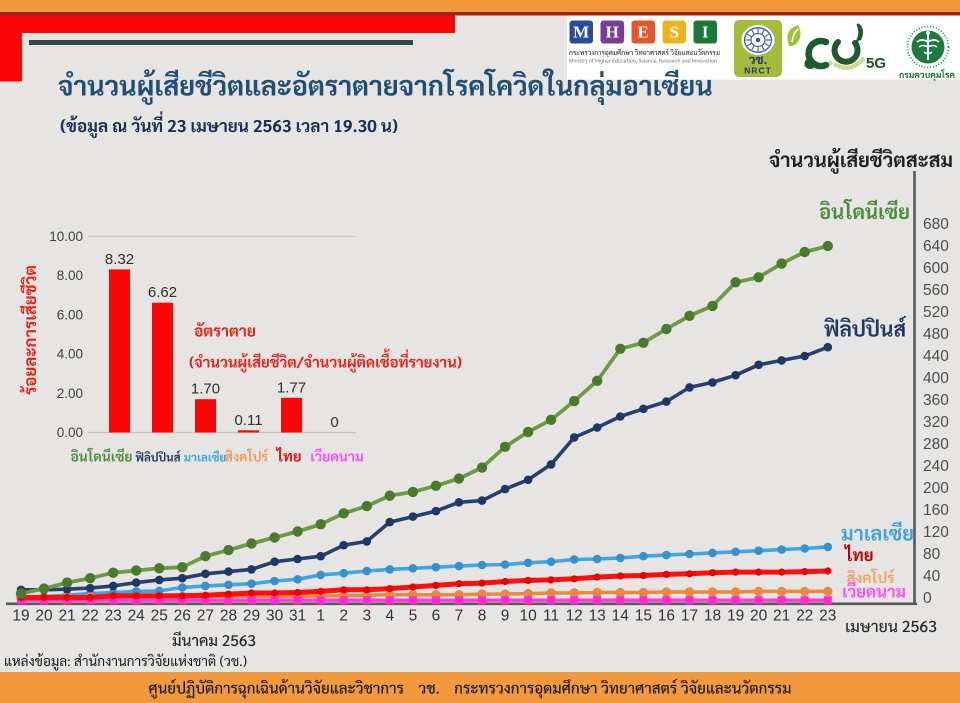  Describe the element at coordinates (936, 422) in the screenshot. I see `svg-text: 320` at that location.